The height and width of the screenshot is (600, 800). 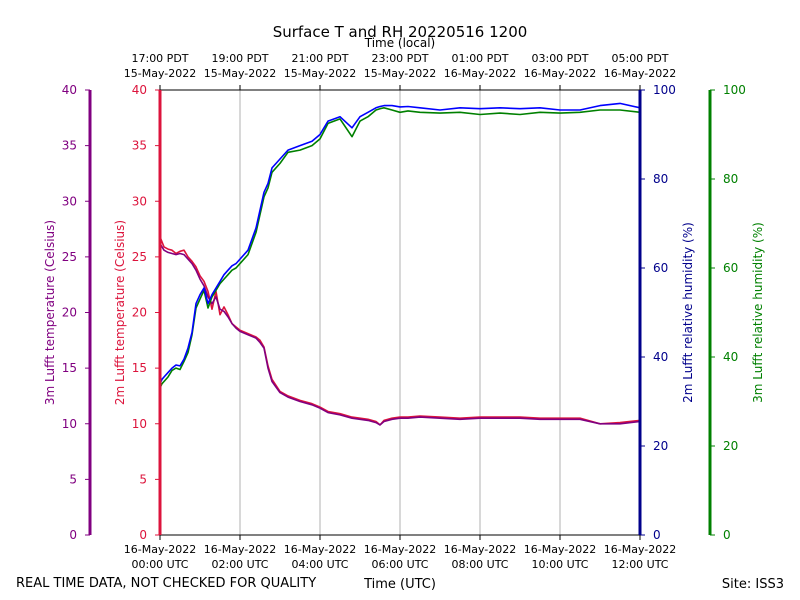 I want to click on y-axis-label-rh2m: 2m Lufft relative humidity (%), so click(x=688, y=312).